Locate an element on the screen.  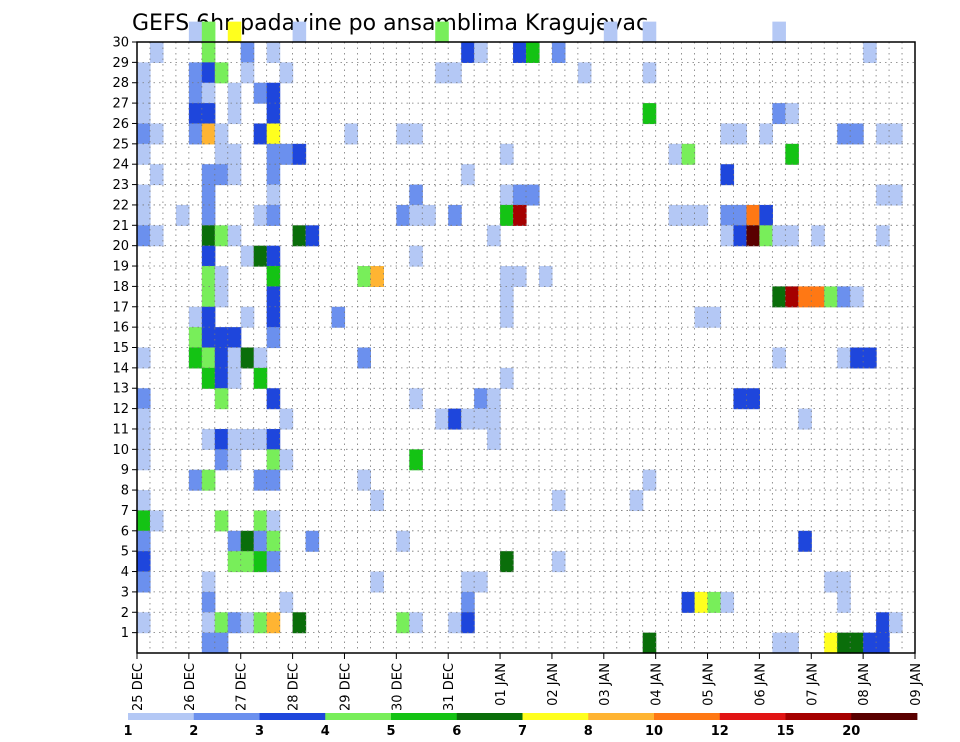
y-tick-label: 18 is located at coordinates (120, 287).